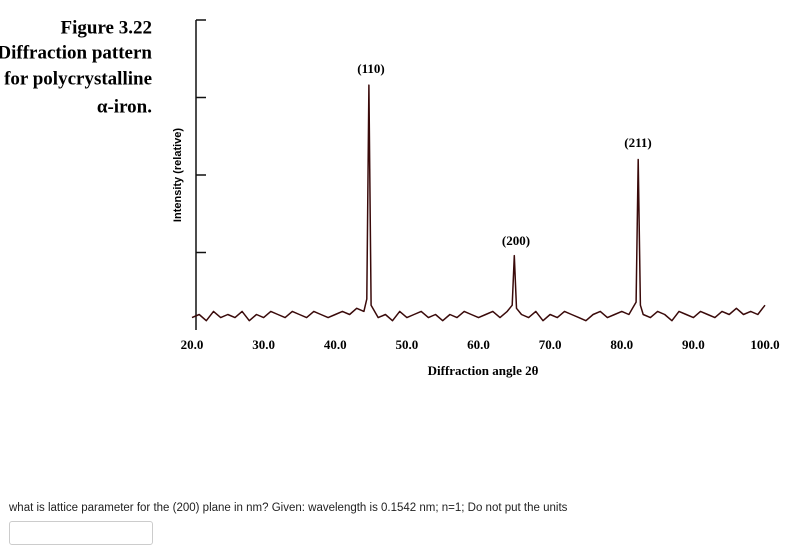  Describe the element at coordinates (192, 344) in the screenshot. I see `x-tick-label: 20.0` at that location.